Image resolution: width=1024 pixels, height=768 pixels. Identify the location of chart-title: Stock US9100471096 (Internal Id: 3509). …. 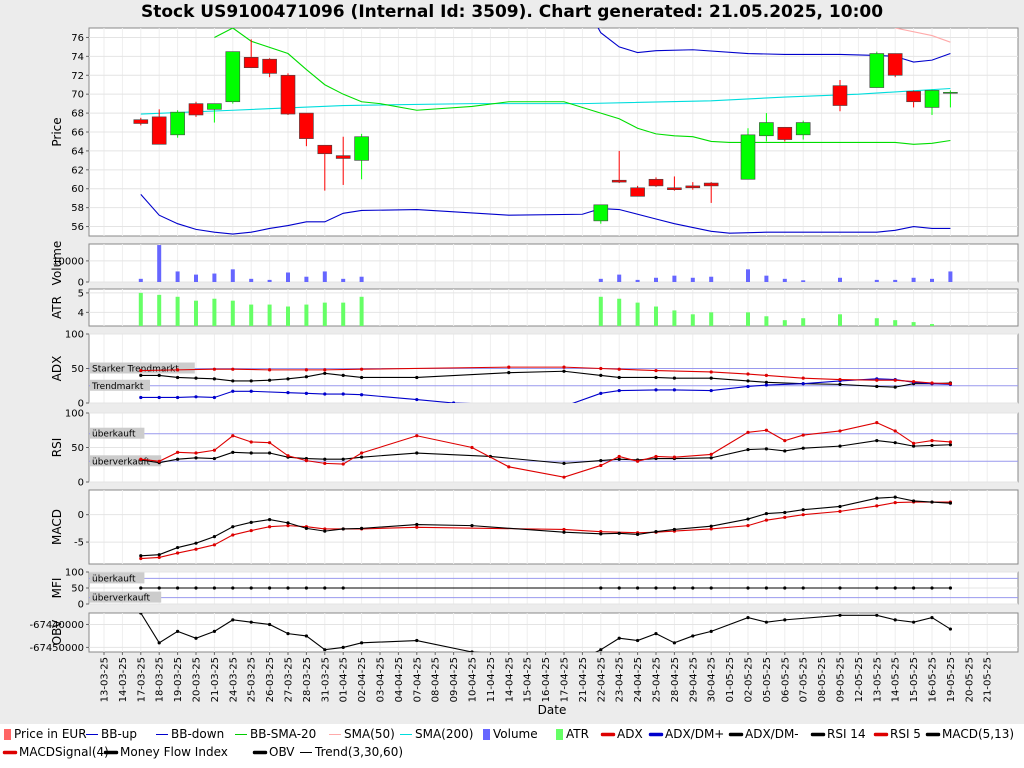
(512, 12).